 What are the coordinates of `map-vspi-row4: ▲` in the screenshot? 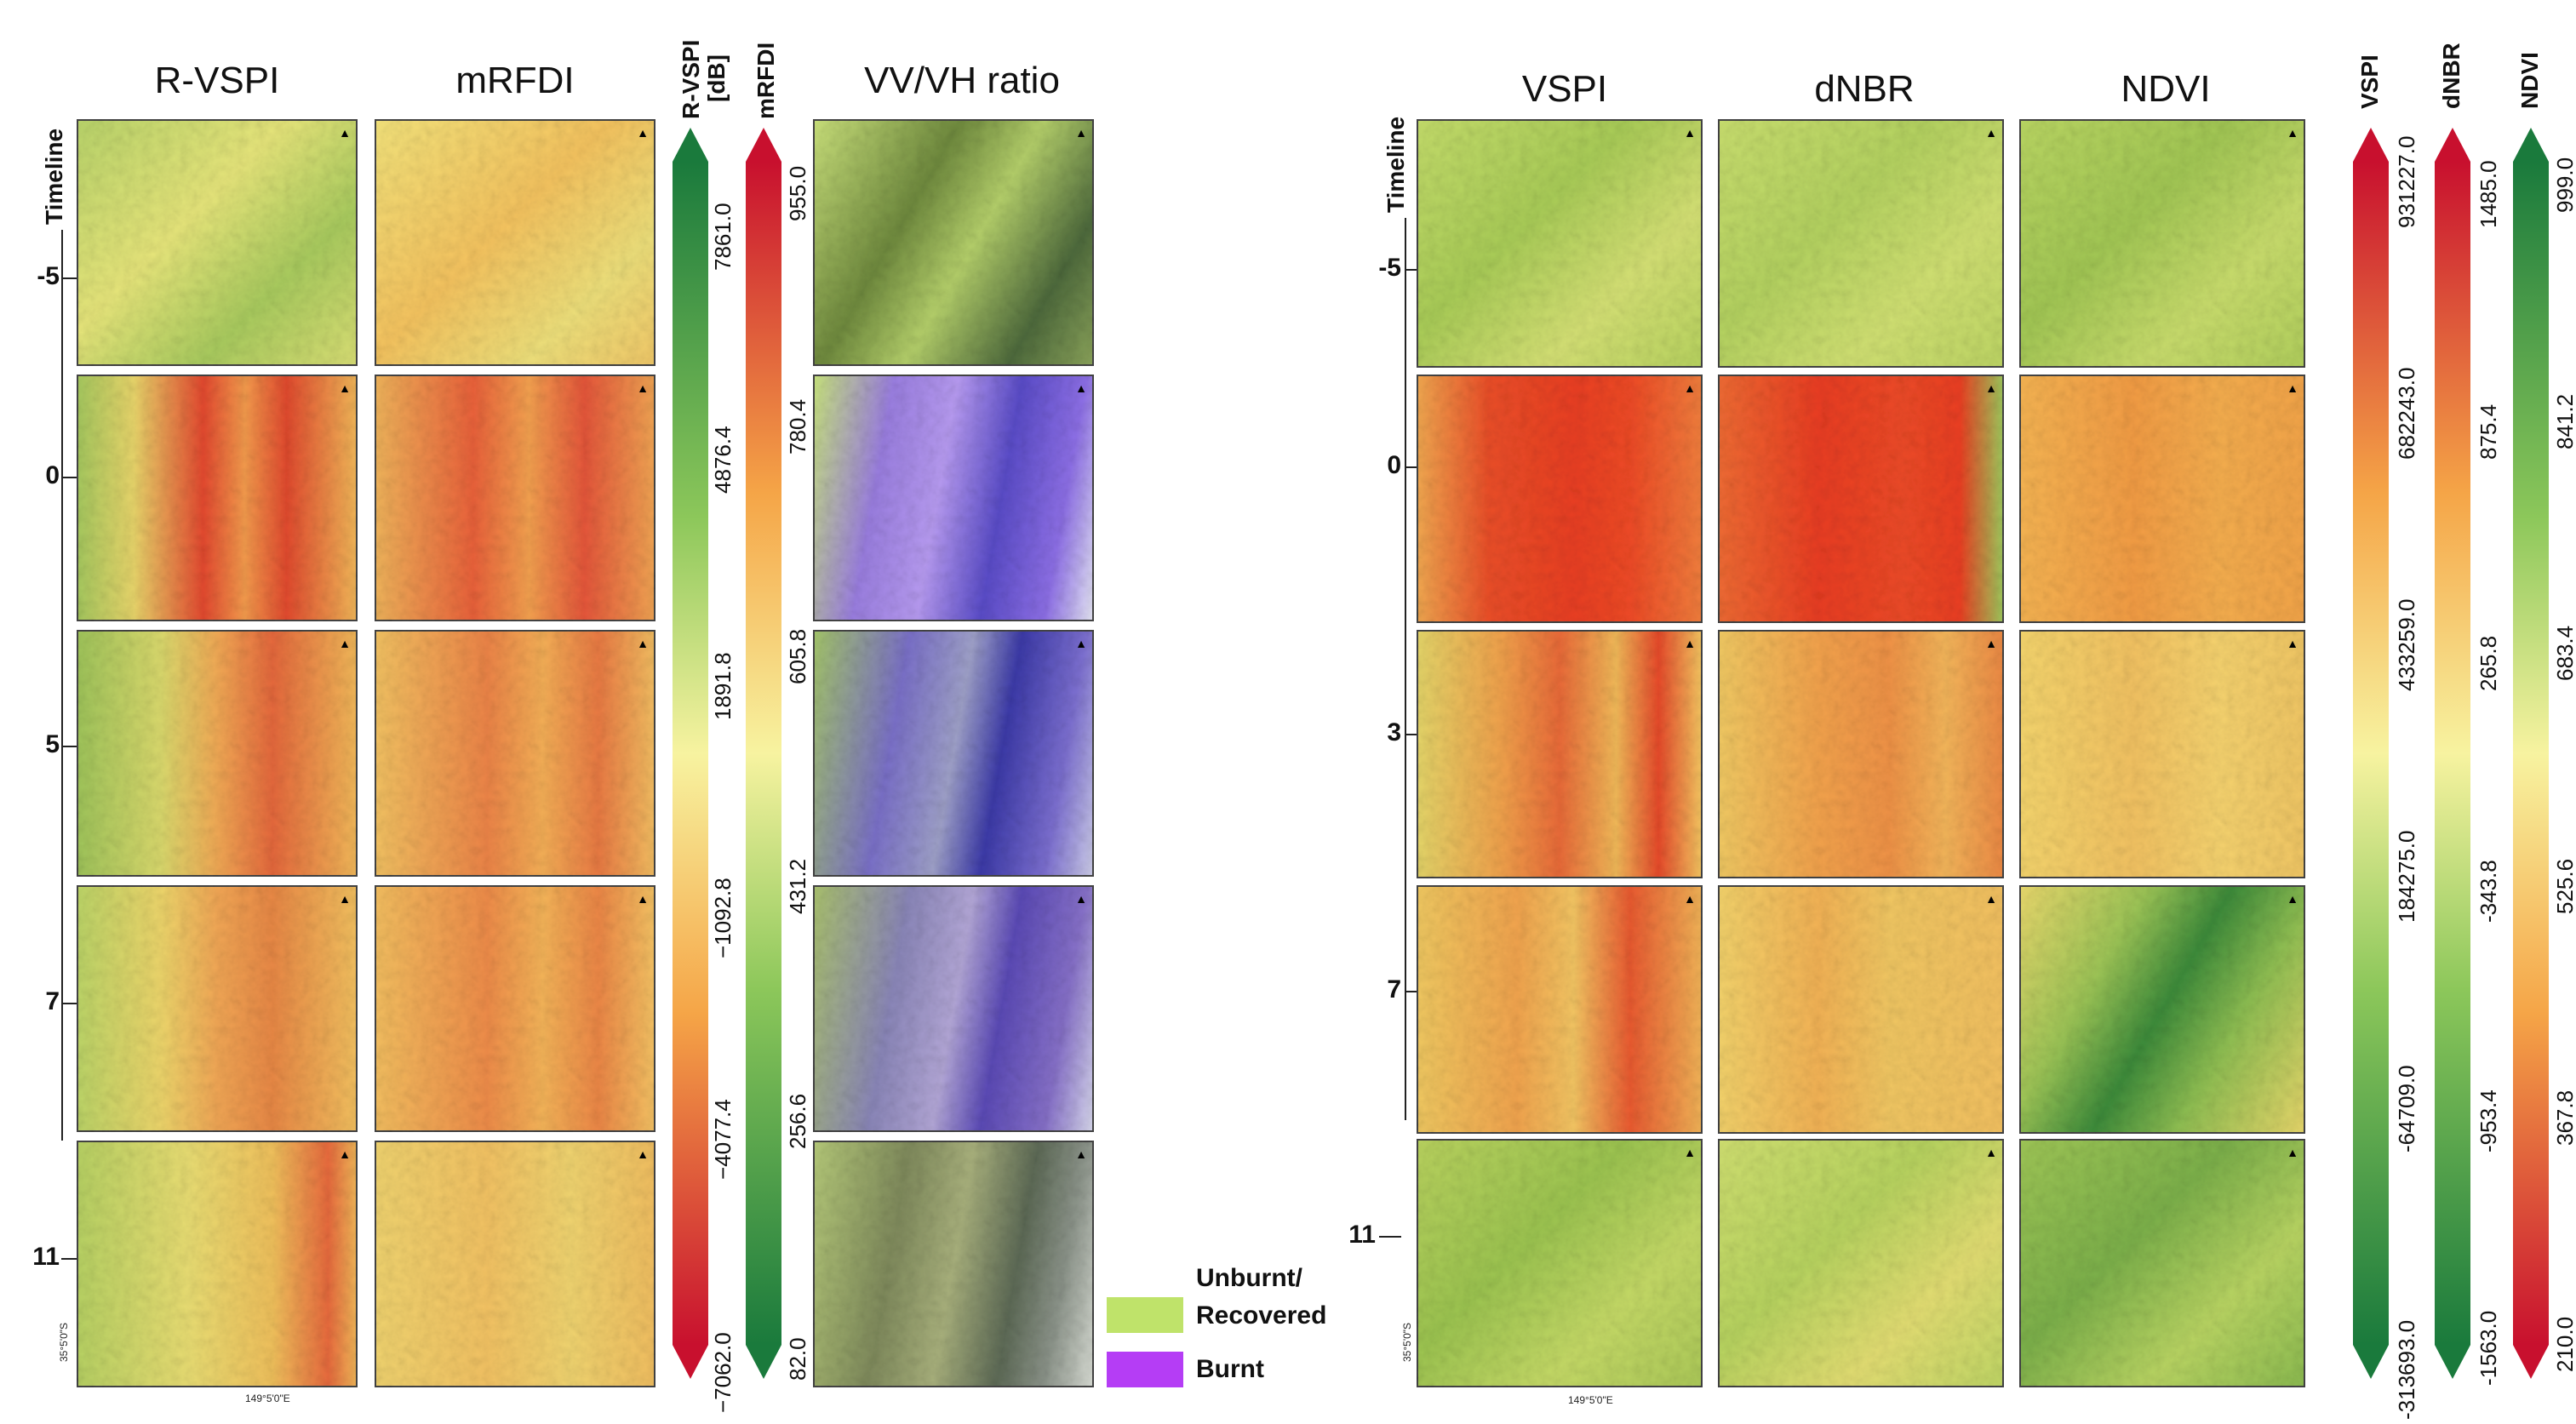 It's located at (1560, 1009).